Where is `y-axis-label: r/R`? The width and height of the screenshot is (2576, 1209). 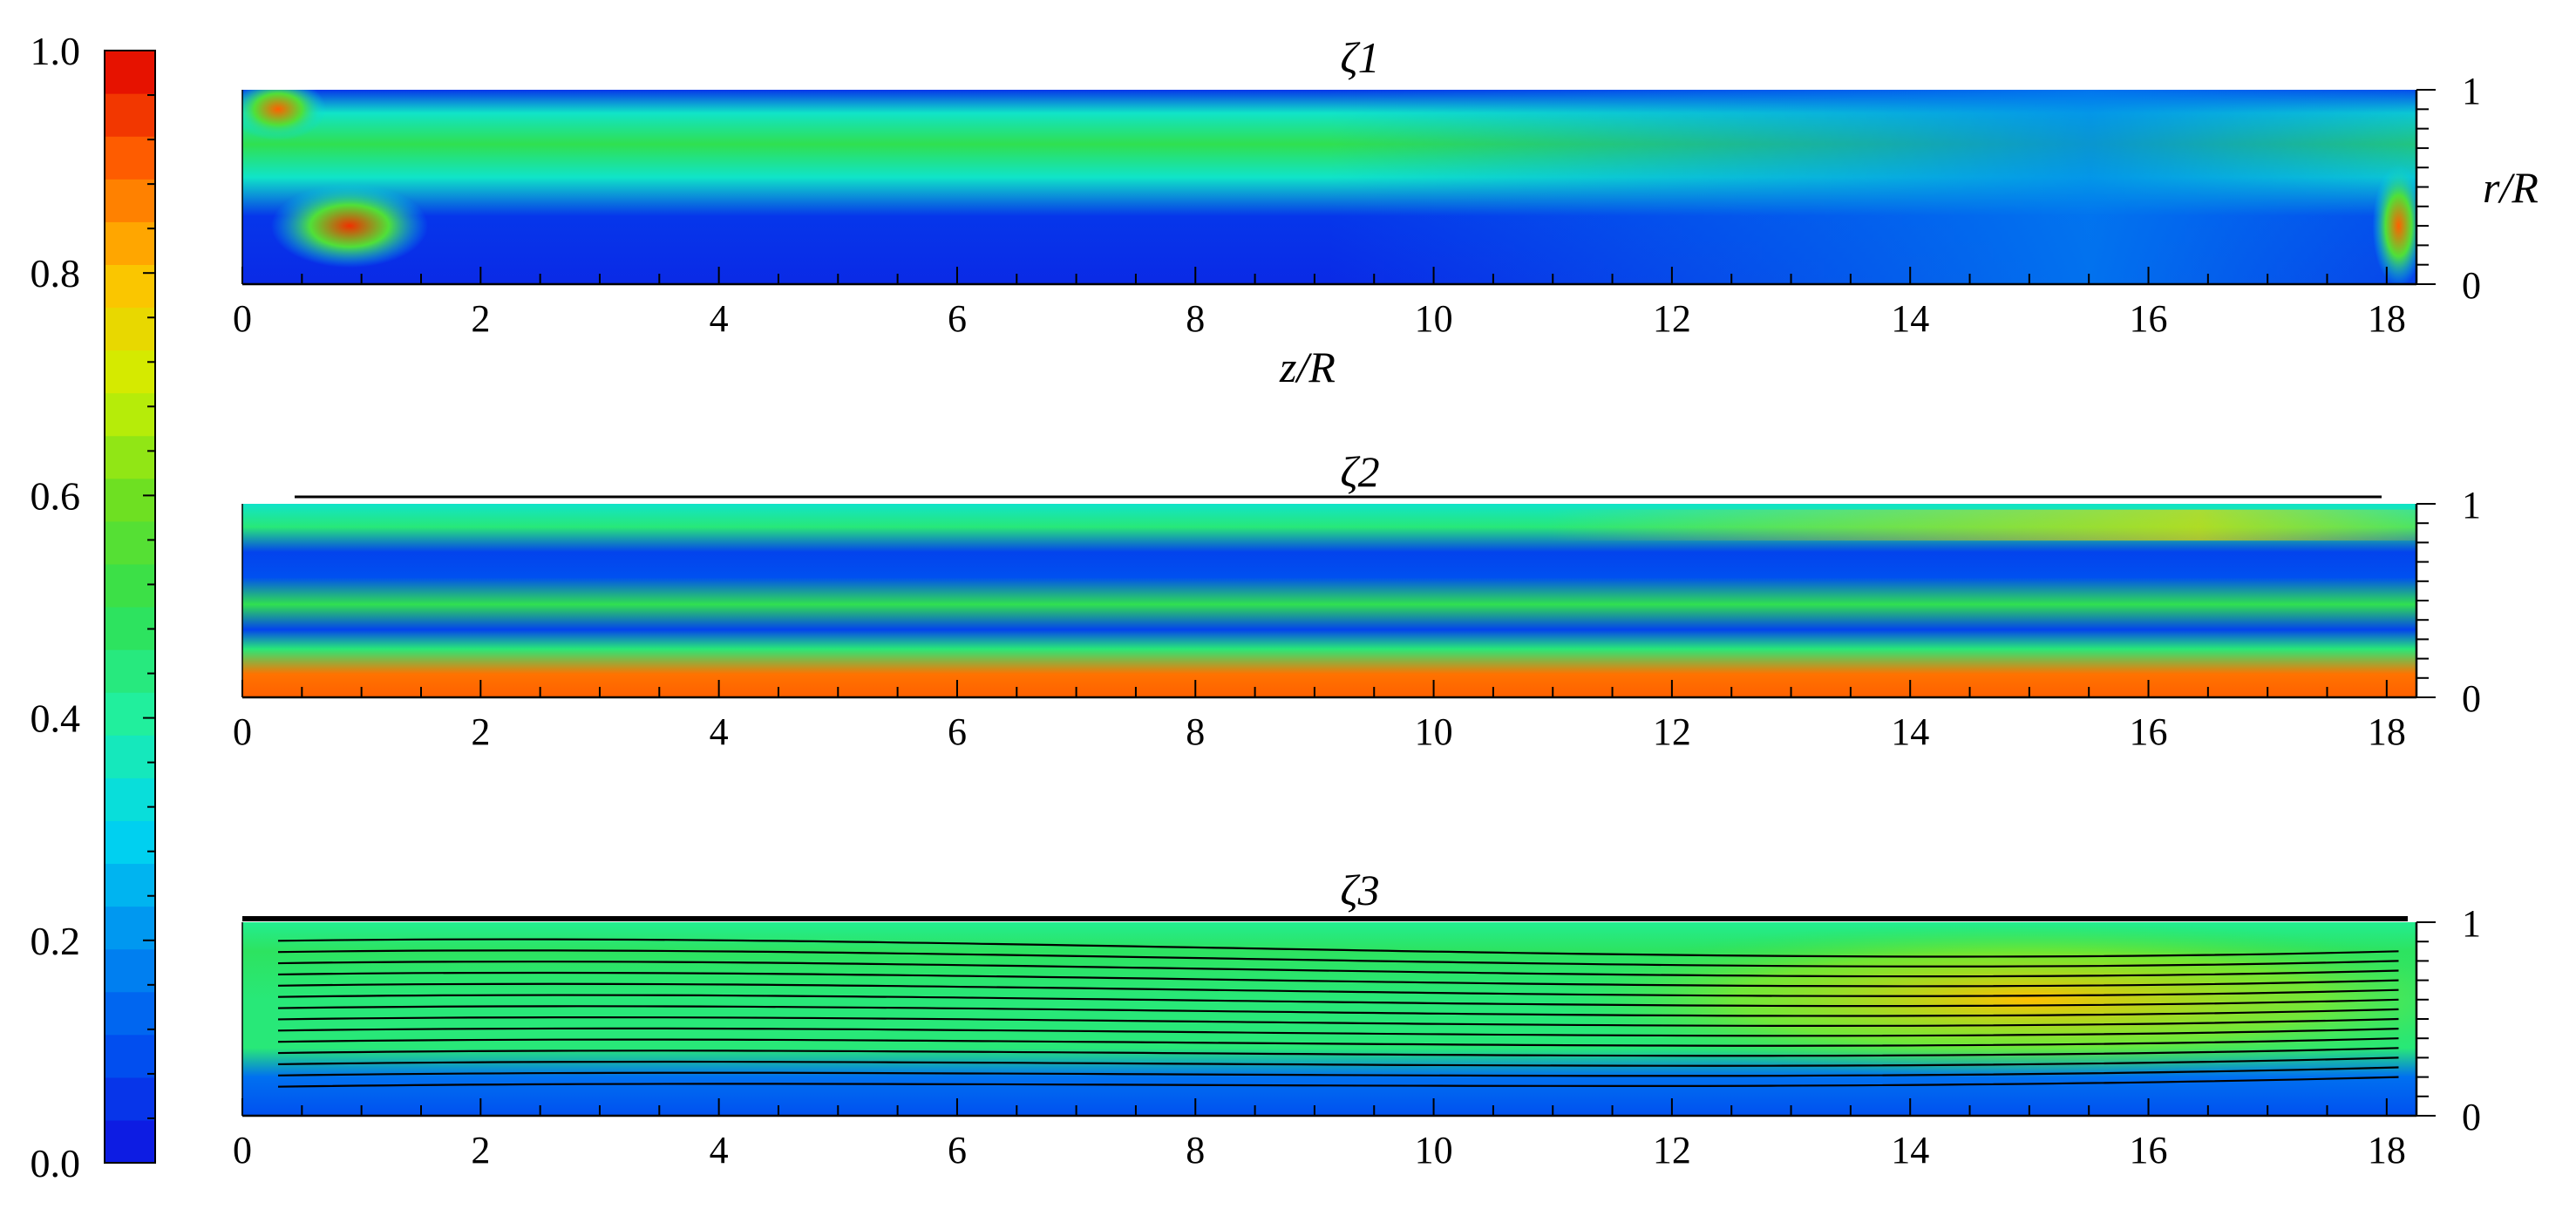 y-axis-label: r/R is located at coordinates (2511, 188).